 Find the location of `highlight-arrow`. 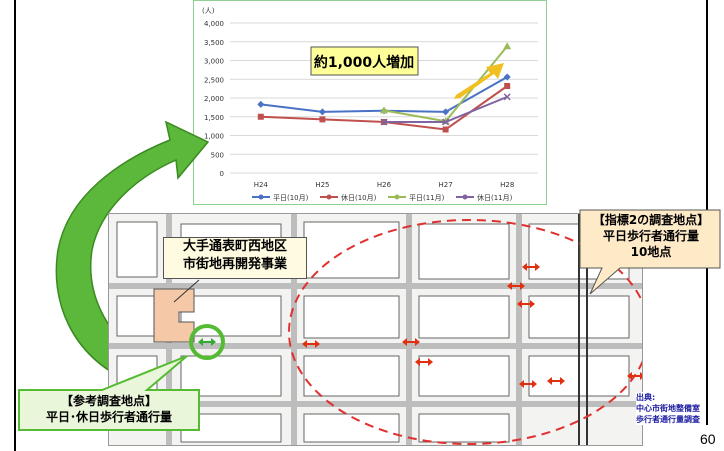

highlight-arrow is located at coordinates (479, 81).